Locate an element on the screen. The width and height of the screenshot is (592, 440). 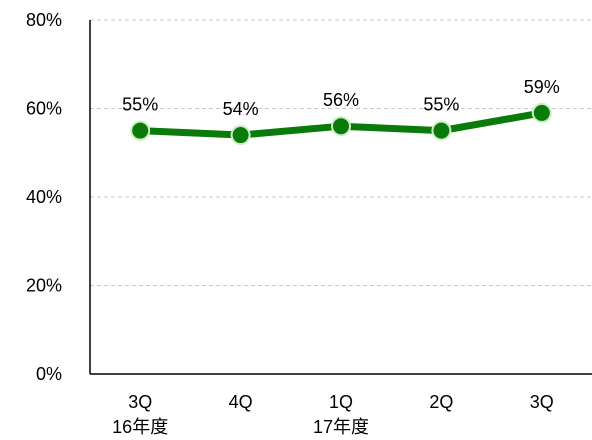
y-axis-tick-labels: 0% 20% 40% 60% 80% is located at coordinates (44, 197).